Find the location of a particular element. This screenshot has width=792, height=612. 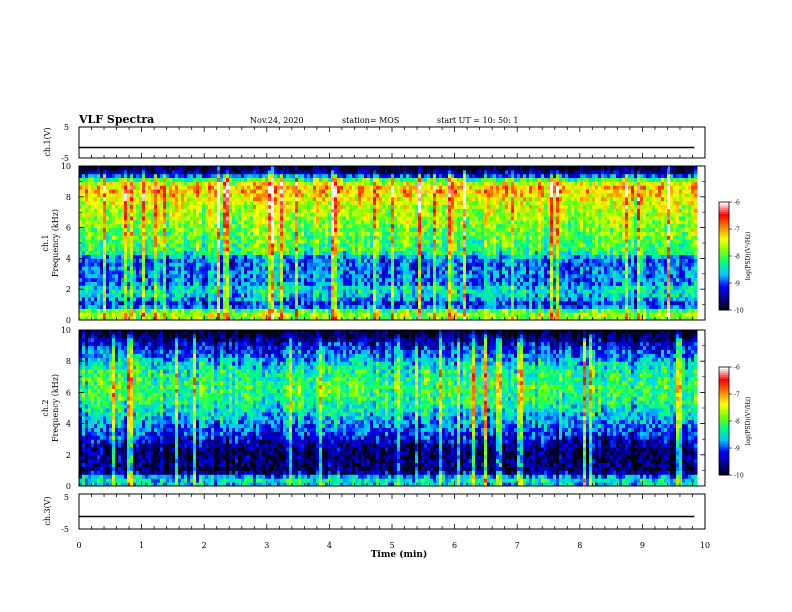

x-tick-label: 5 is located at coordinates (391, 545).